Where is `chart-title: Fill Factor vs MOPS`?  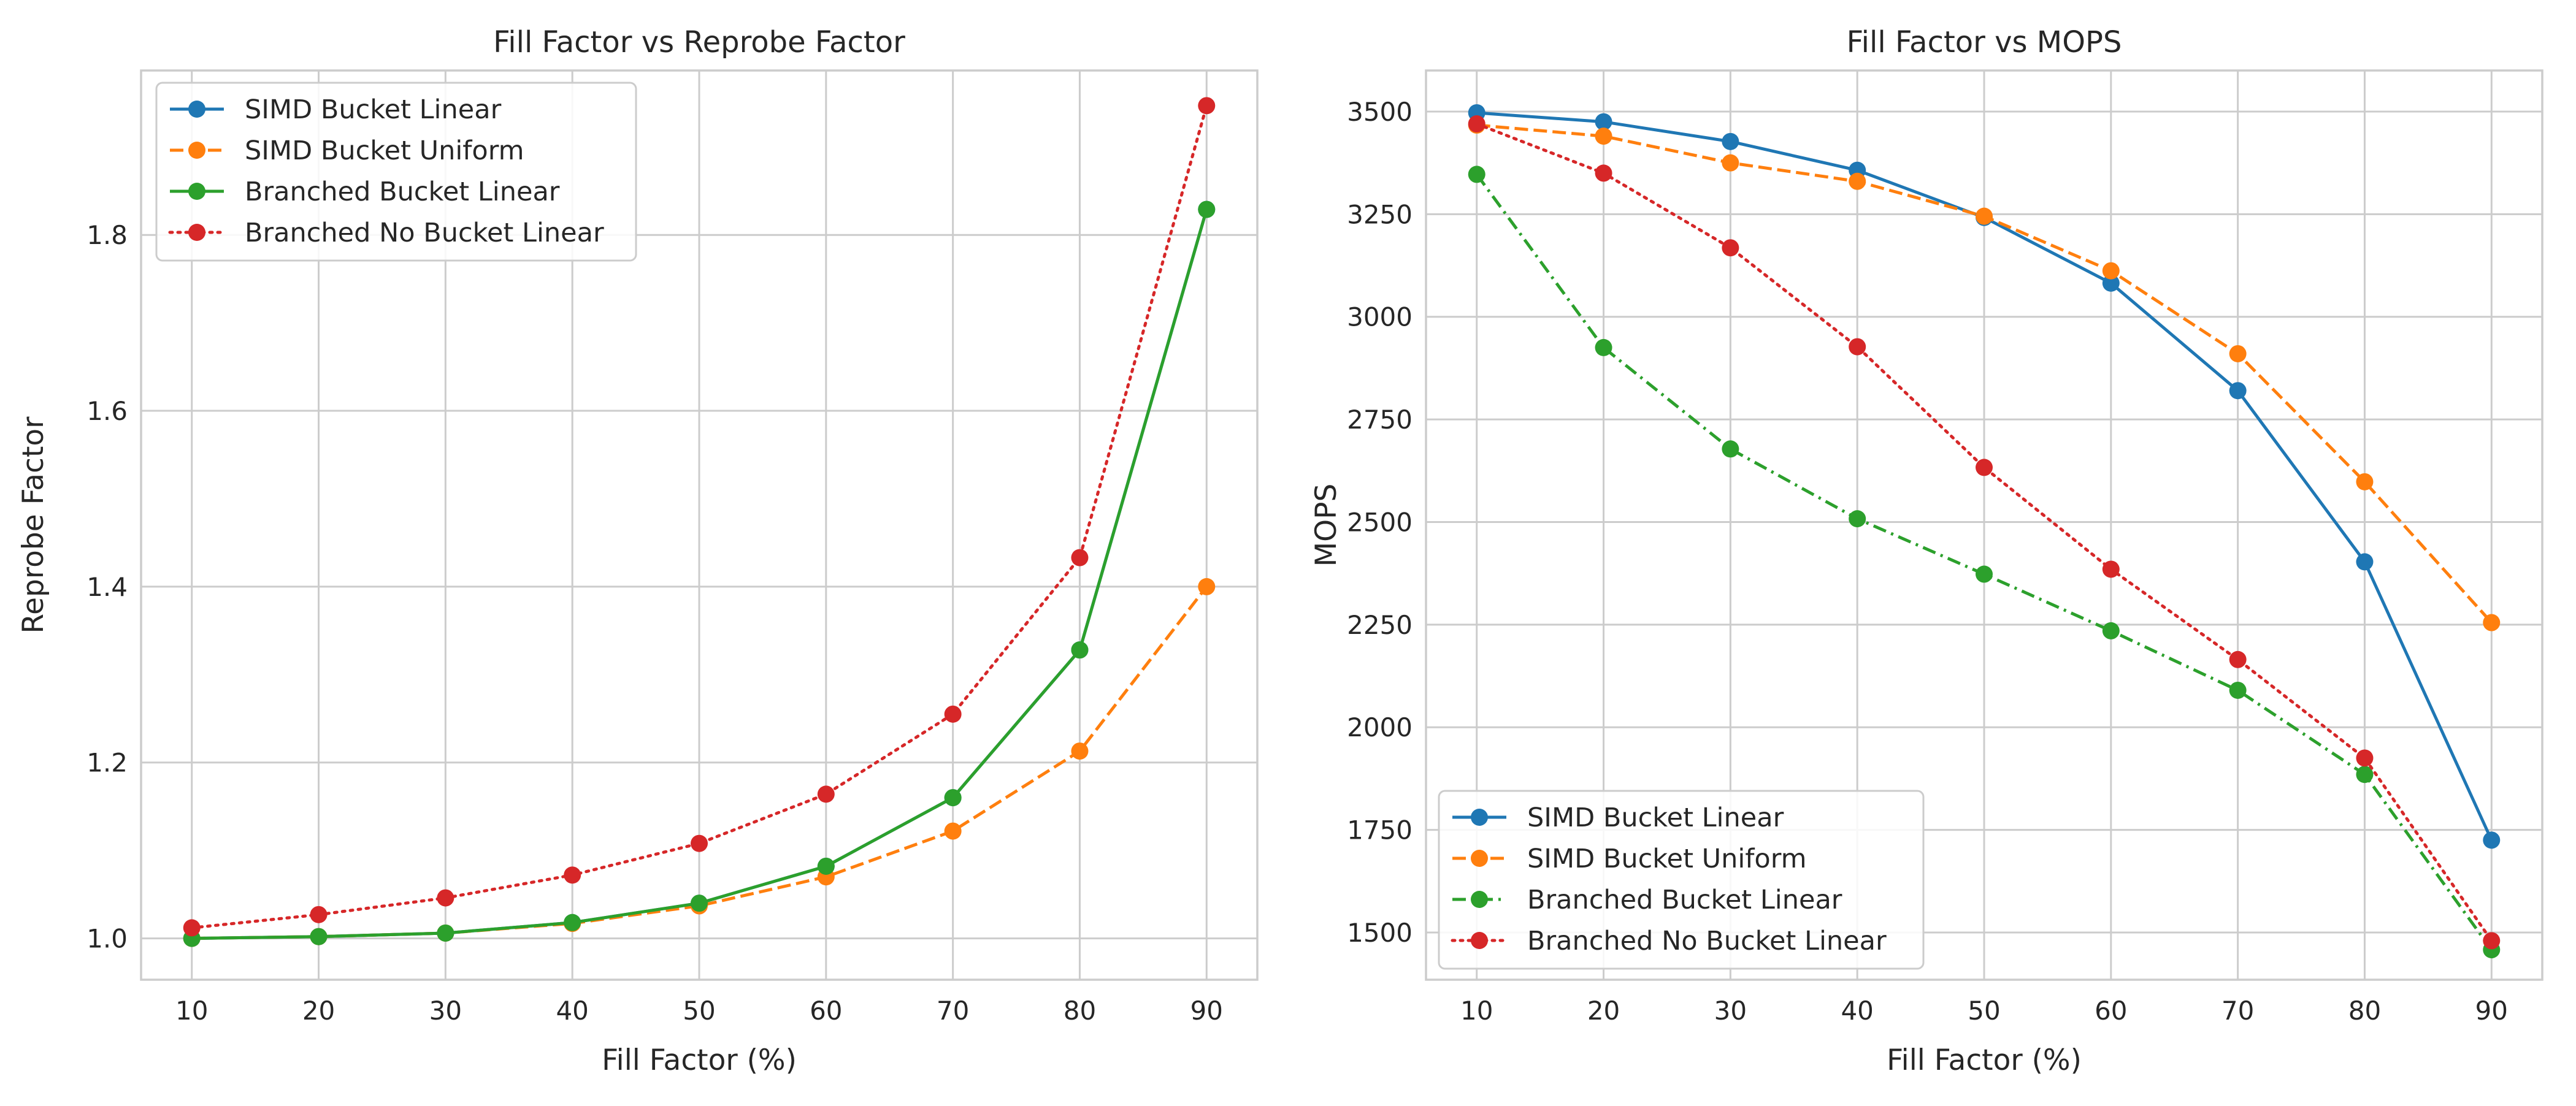
chart-title: Fill Factor vs MOPS is located at coordinates (1984, 42).